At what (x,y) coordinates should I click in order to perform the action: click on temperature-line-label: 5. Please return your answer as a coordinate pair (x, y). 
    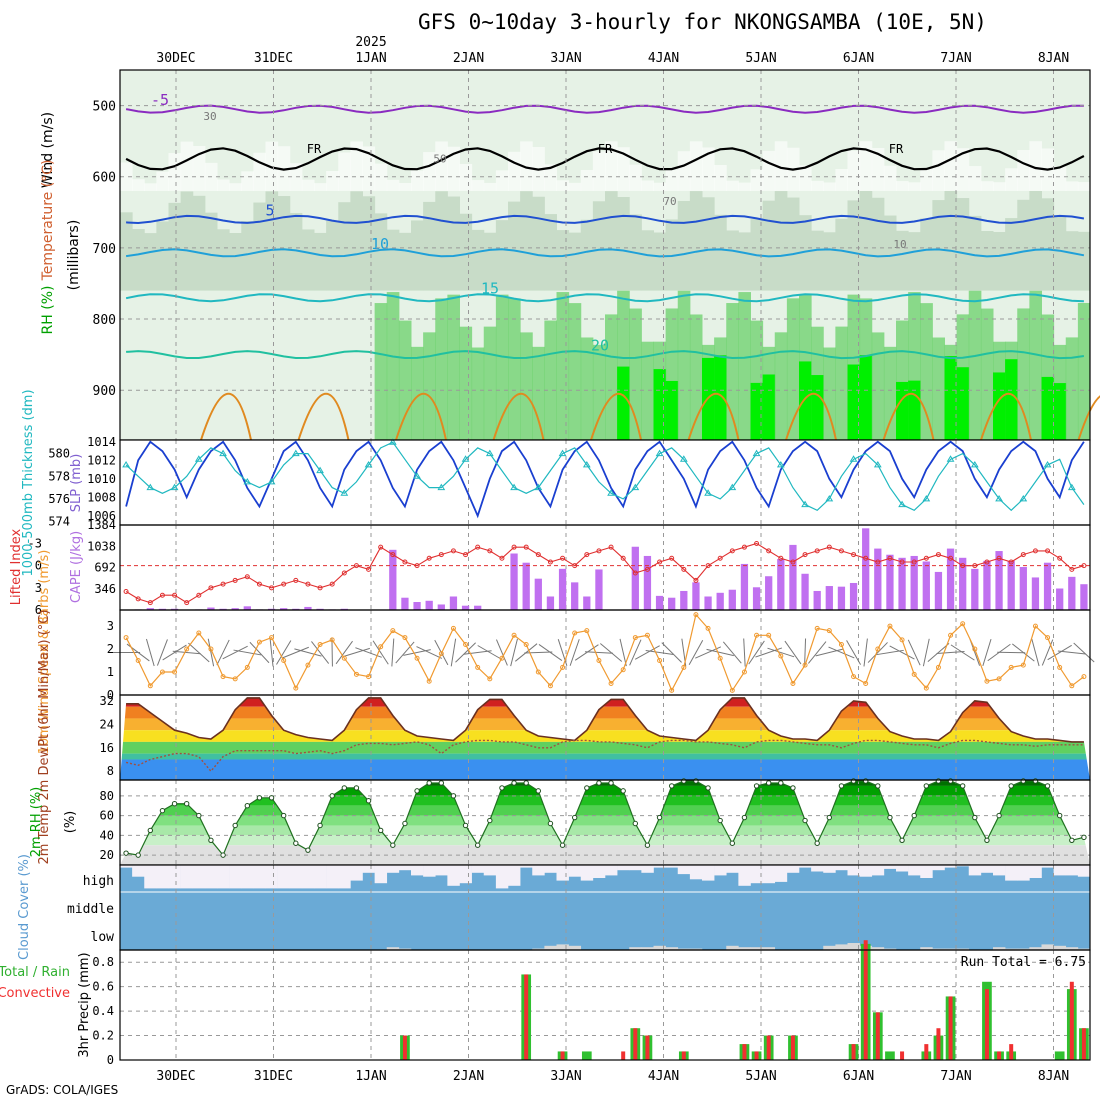
    Looking at the image, I should click on (269, 210).